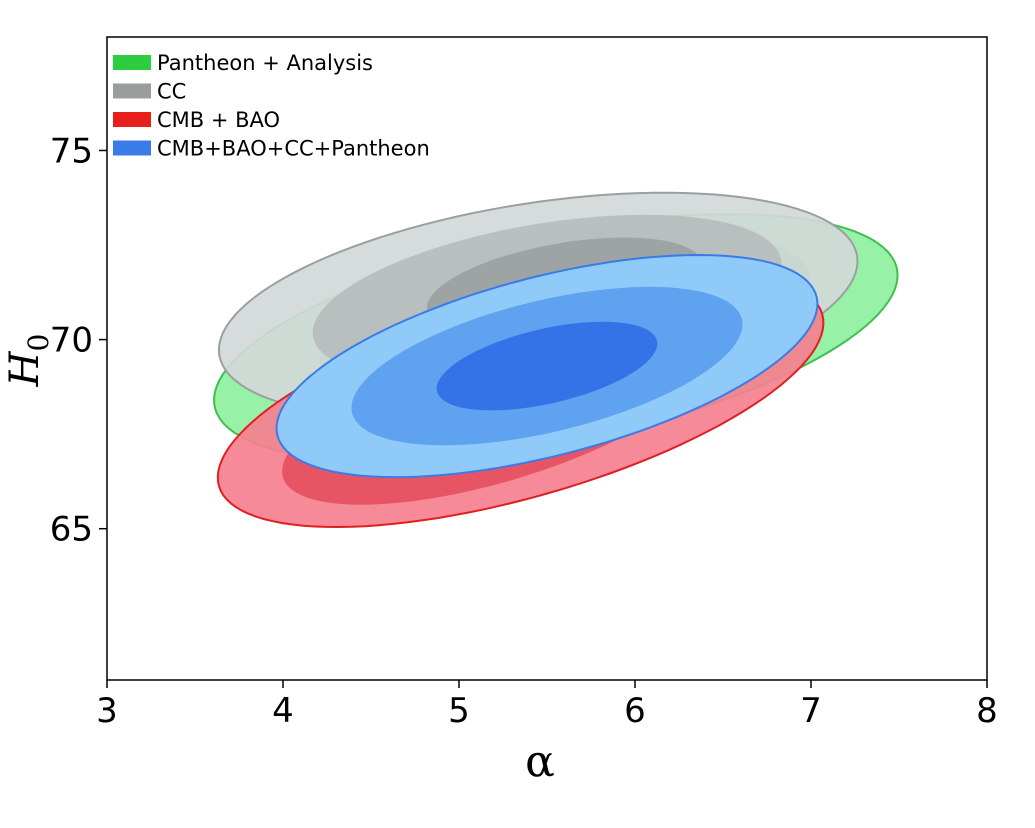 The height and width of the screenshot is (828, 1035). What do you see at coordinates (293, 149) in the screenshot?
I see `legend-label: CMB+BAO+CC+Pantheon` at bounding box center [293, 149].